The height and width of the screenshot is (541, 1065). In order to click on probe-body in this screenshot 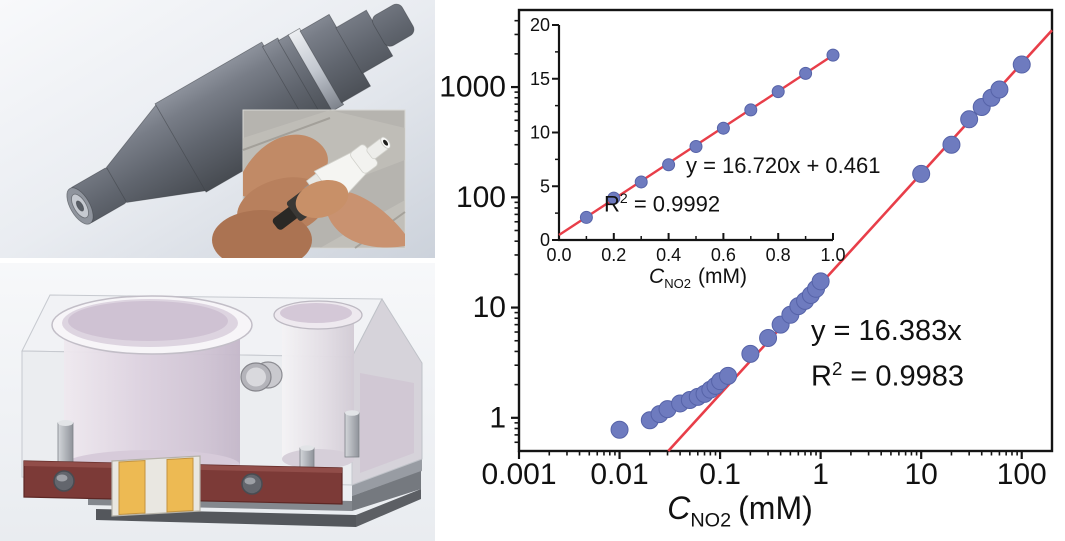, I will do `click(240, 114)`.